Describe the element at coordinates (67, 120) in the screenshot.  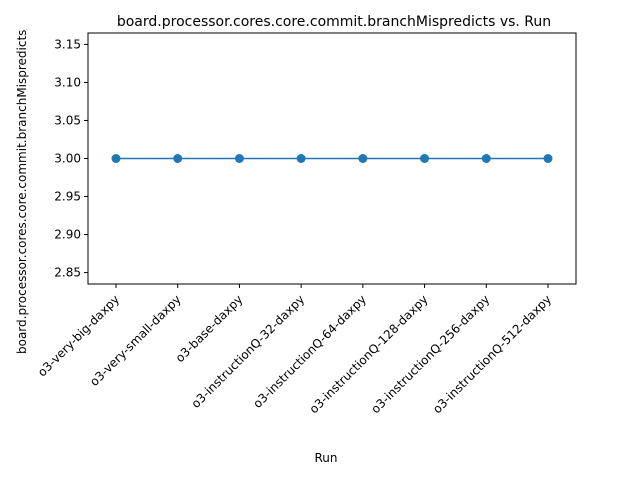
I see `y-tick-label-4: 3.05` at that location.